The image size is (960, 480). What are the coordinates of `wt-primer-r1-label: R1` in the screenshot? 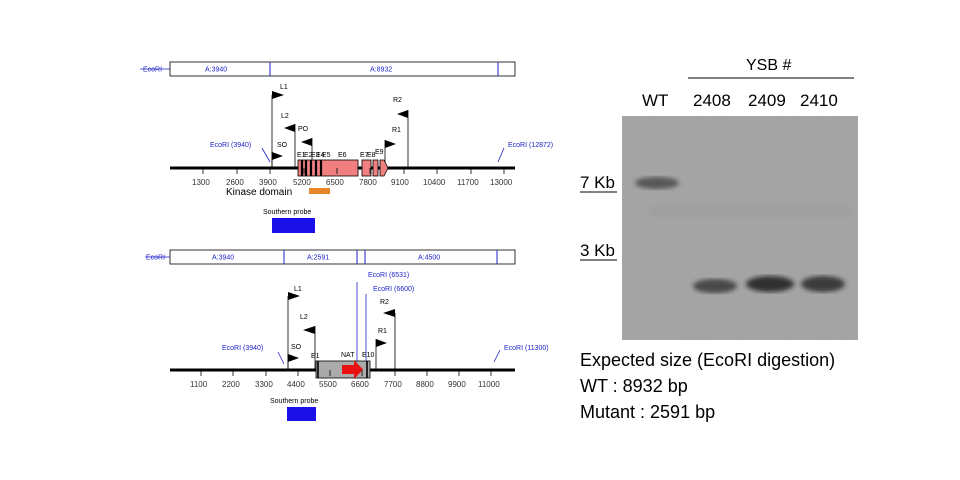 It's located at (396, 130).